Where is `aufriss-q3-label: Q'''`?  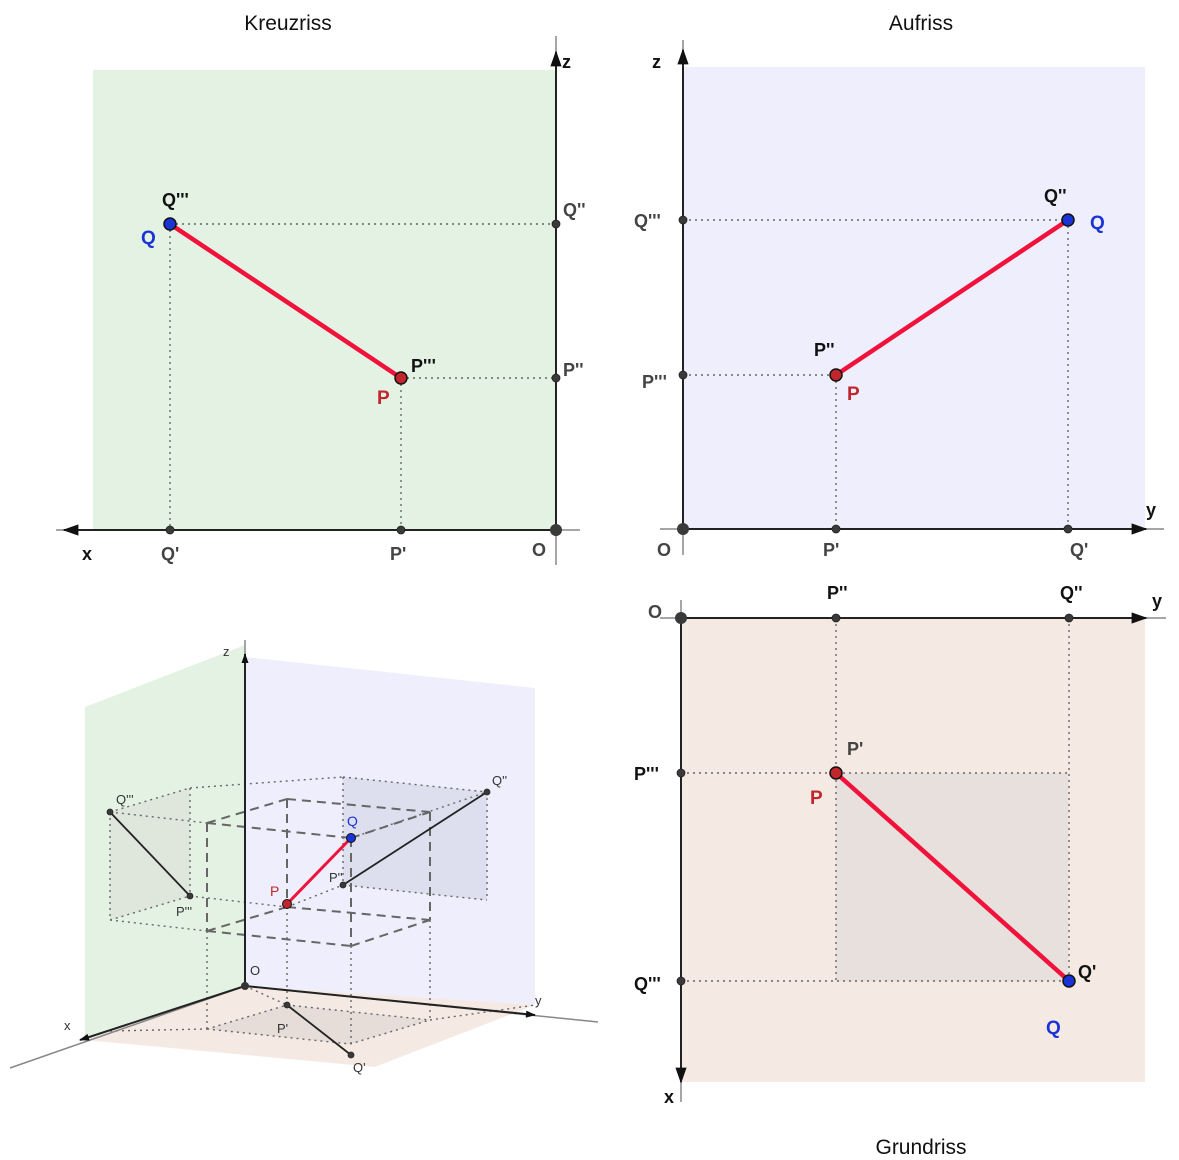
aufriss-q3-label: Q''' is located at coordinates (647, 221).